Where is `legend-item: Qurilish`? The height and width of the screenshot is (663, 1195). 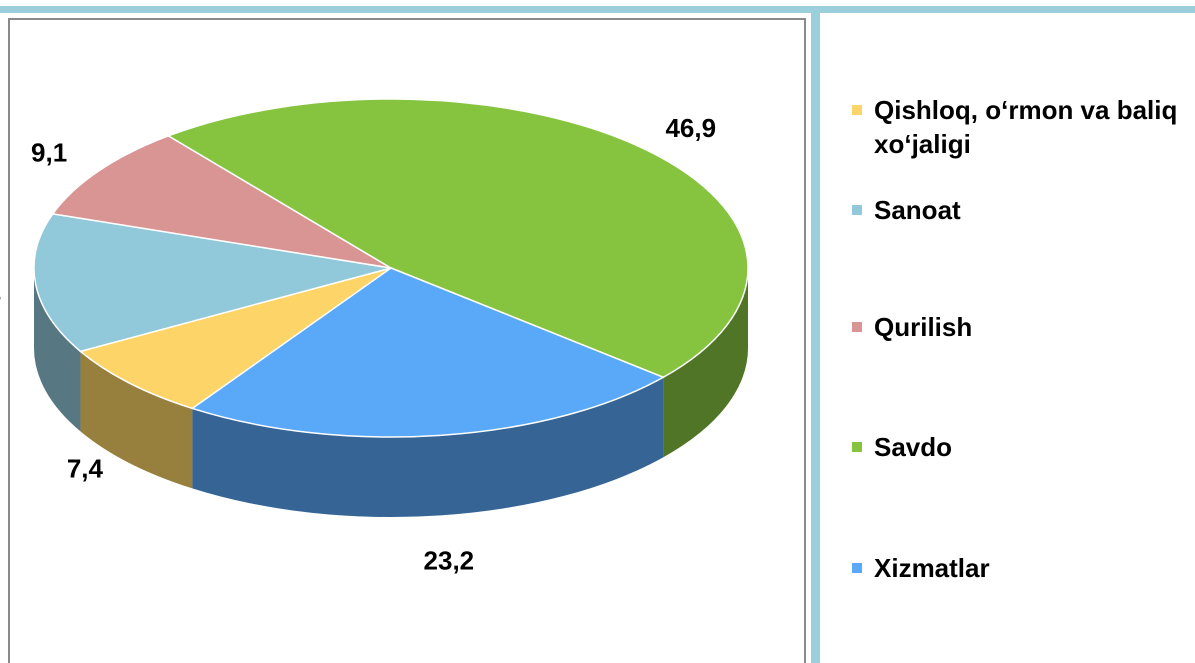
legend-item: Qurilish is located at coordinates (1017, 327).